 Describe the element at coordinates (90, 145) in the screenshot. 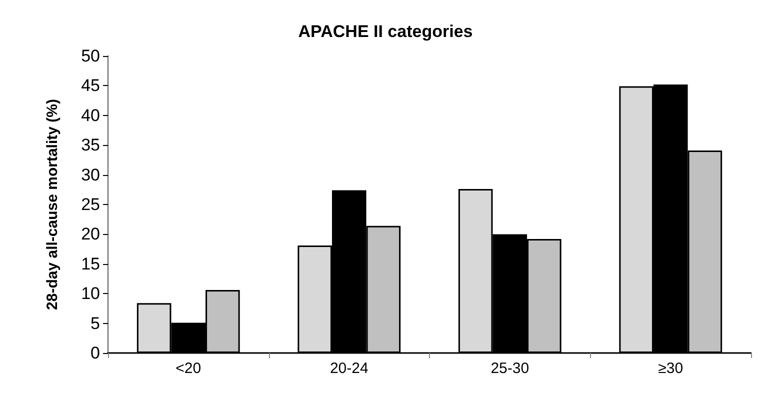

I see `y-tick-label: 35` at that location.